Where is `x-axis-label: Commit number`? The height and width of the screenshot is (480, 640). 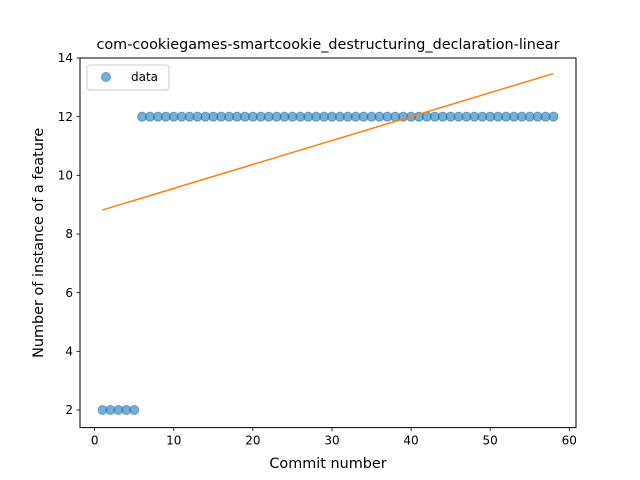 x-axis-label: Commit number is located at coordinates (327, 464).